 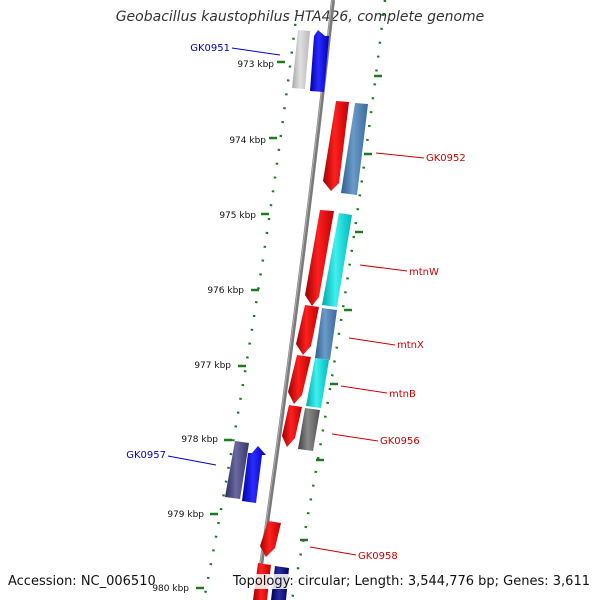 What do you see at coordinates (192, 460) in the screenshot?
I see `leader-gk0957` at bounding box center [192, 460].